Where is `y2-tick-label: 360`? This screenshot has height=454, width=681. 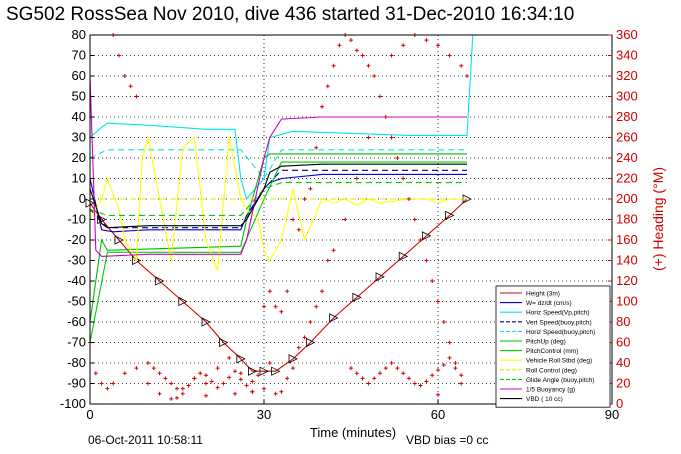 y2-tick-label: 360 is located at coordinates (627, 34).